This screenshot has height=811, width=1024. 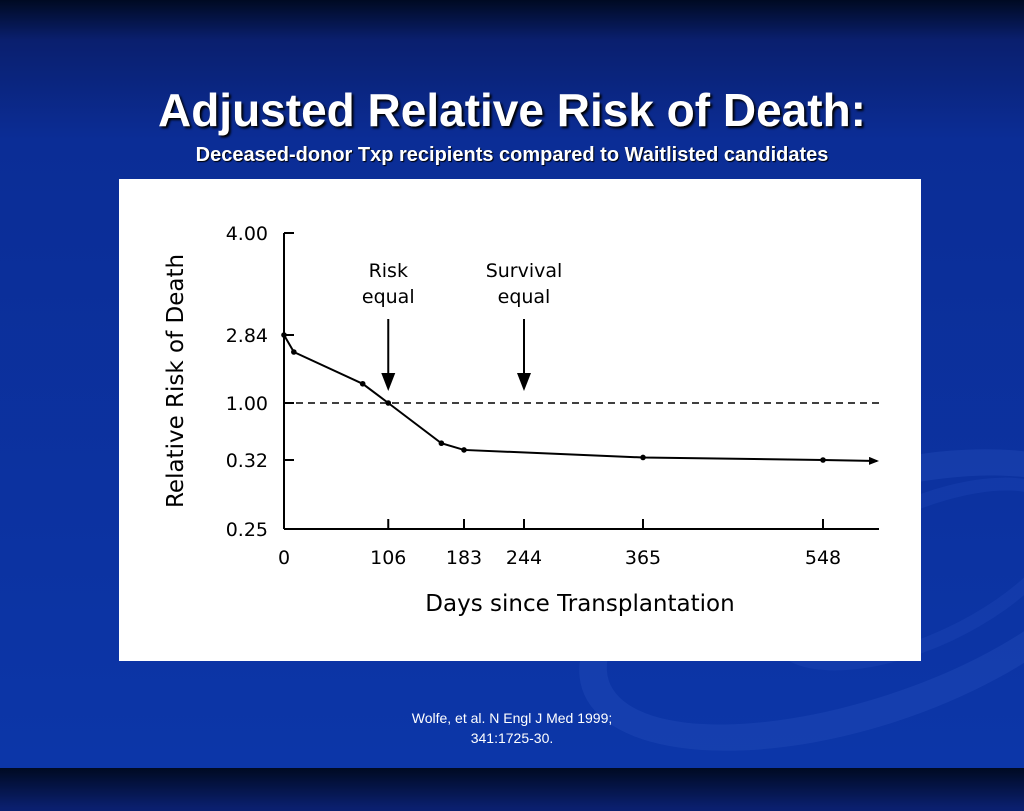 What do you see at coordinates (512, 738) in the screenshot?
I see `citation-line-2: 341:1725-30.` at bounding box center [512, 738].